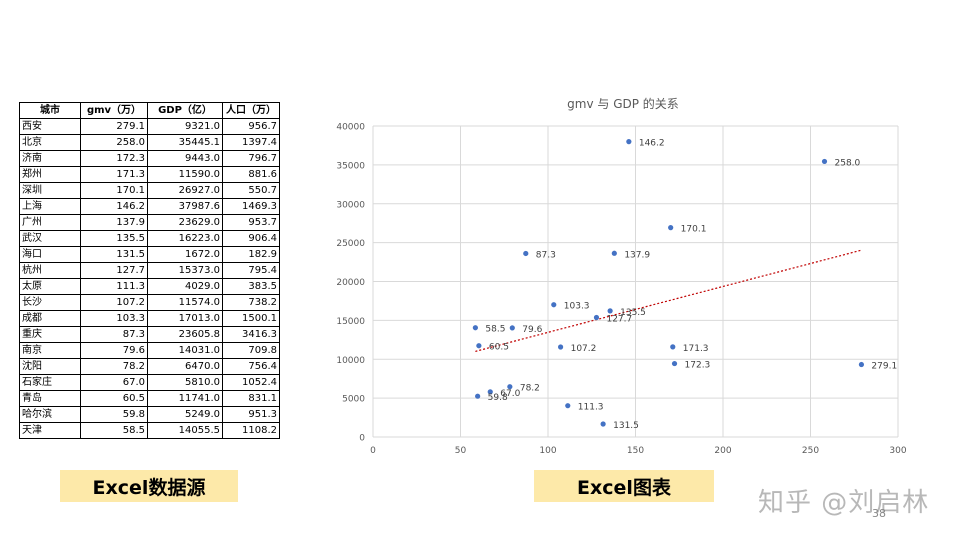 The image size is (960, 540). I want to click on city-cell: 石家庄, so click(50, 382).